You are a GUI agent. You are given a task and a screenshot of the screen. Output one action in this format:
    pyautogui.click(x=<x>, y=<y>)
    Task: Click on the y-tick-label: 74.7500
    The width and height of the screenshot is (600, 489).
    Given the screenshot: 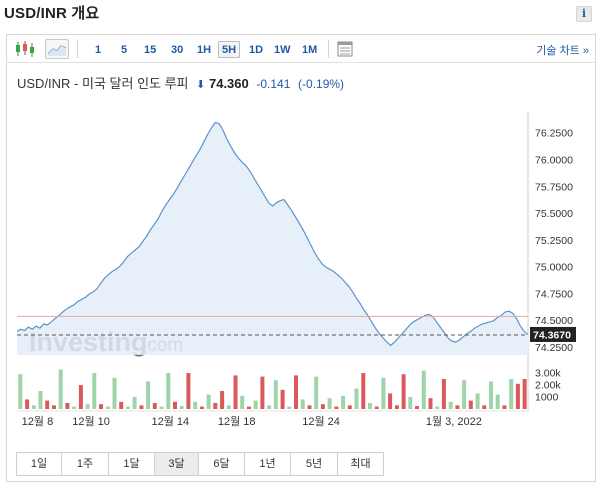 What is the action you would take?
    pyautogui.click(x=554, y=294)
    